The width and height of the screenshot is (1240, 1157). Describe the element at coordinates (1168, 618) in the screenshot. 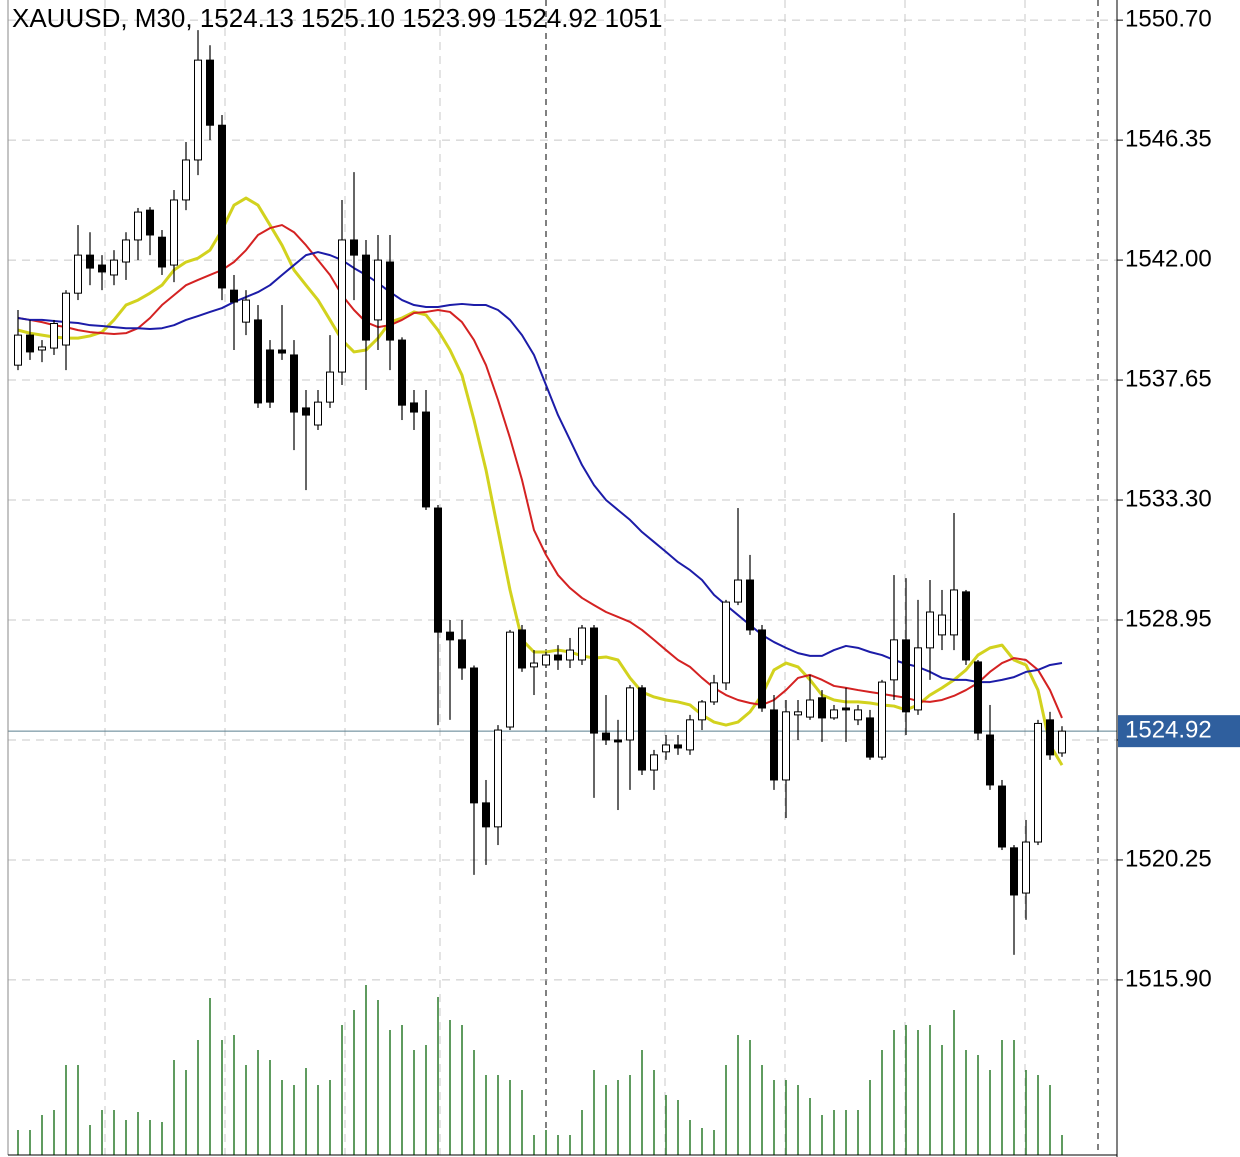

I see `y-tick-label: 1528.95` at that location.